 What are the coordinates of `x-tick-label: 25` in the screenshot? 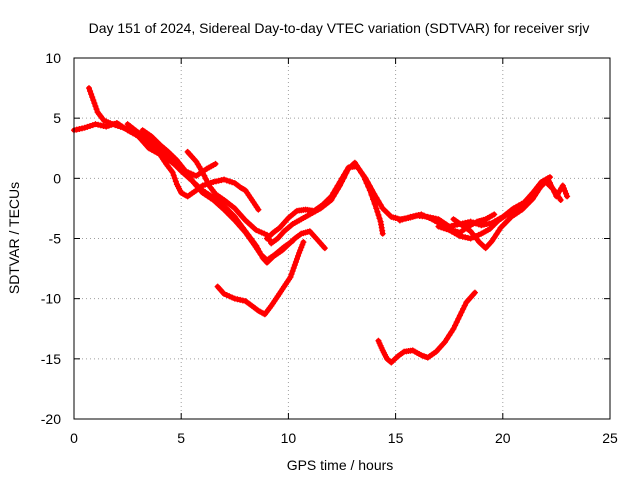 It's located at (610, 438).